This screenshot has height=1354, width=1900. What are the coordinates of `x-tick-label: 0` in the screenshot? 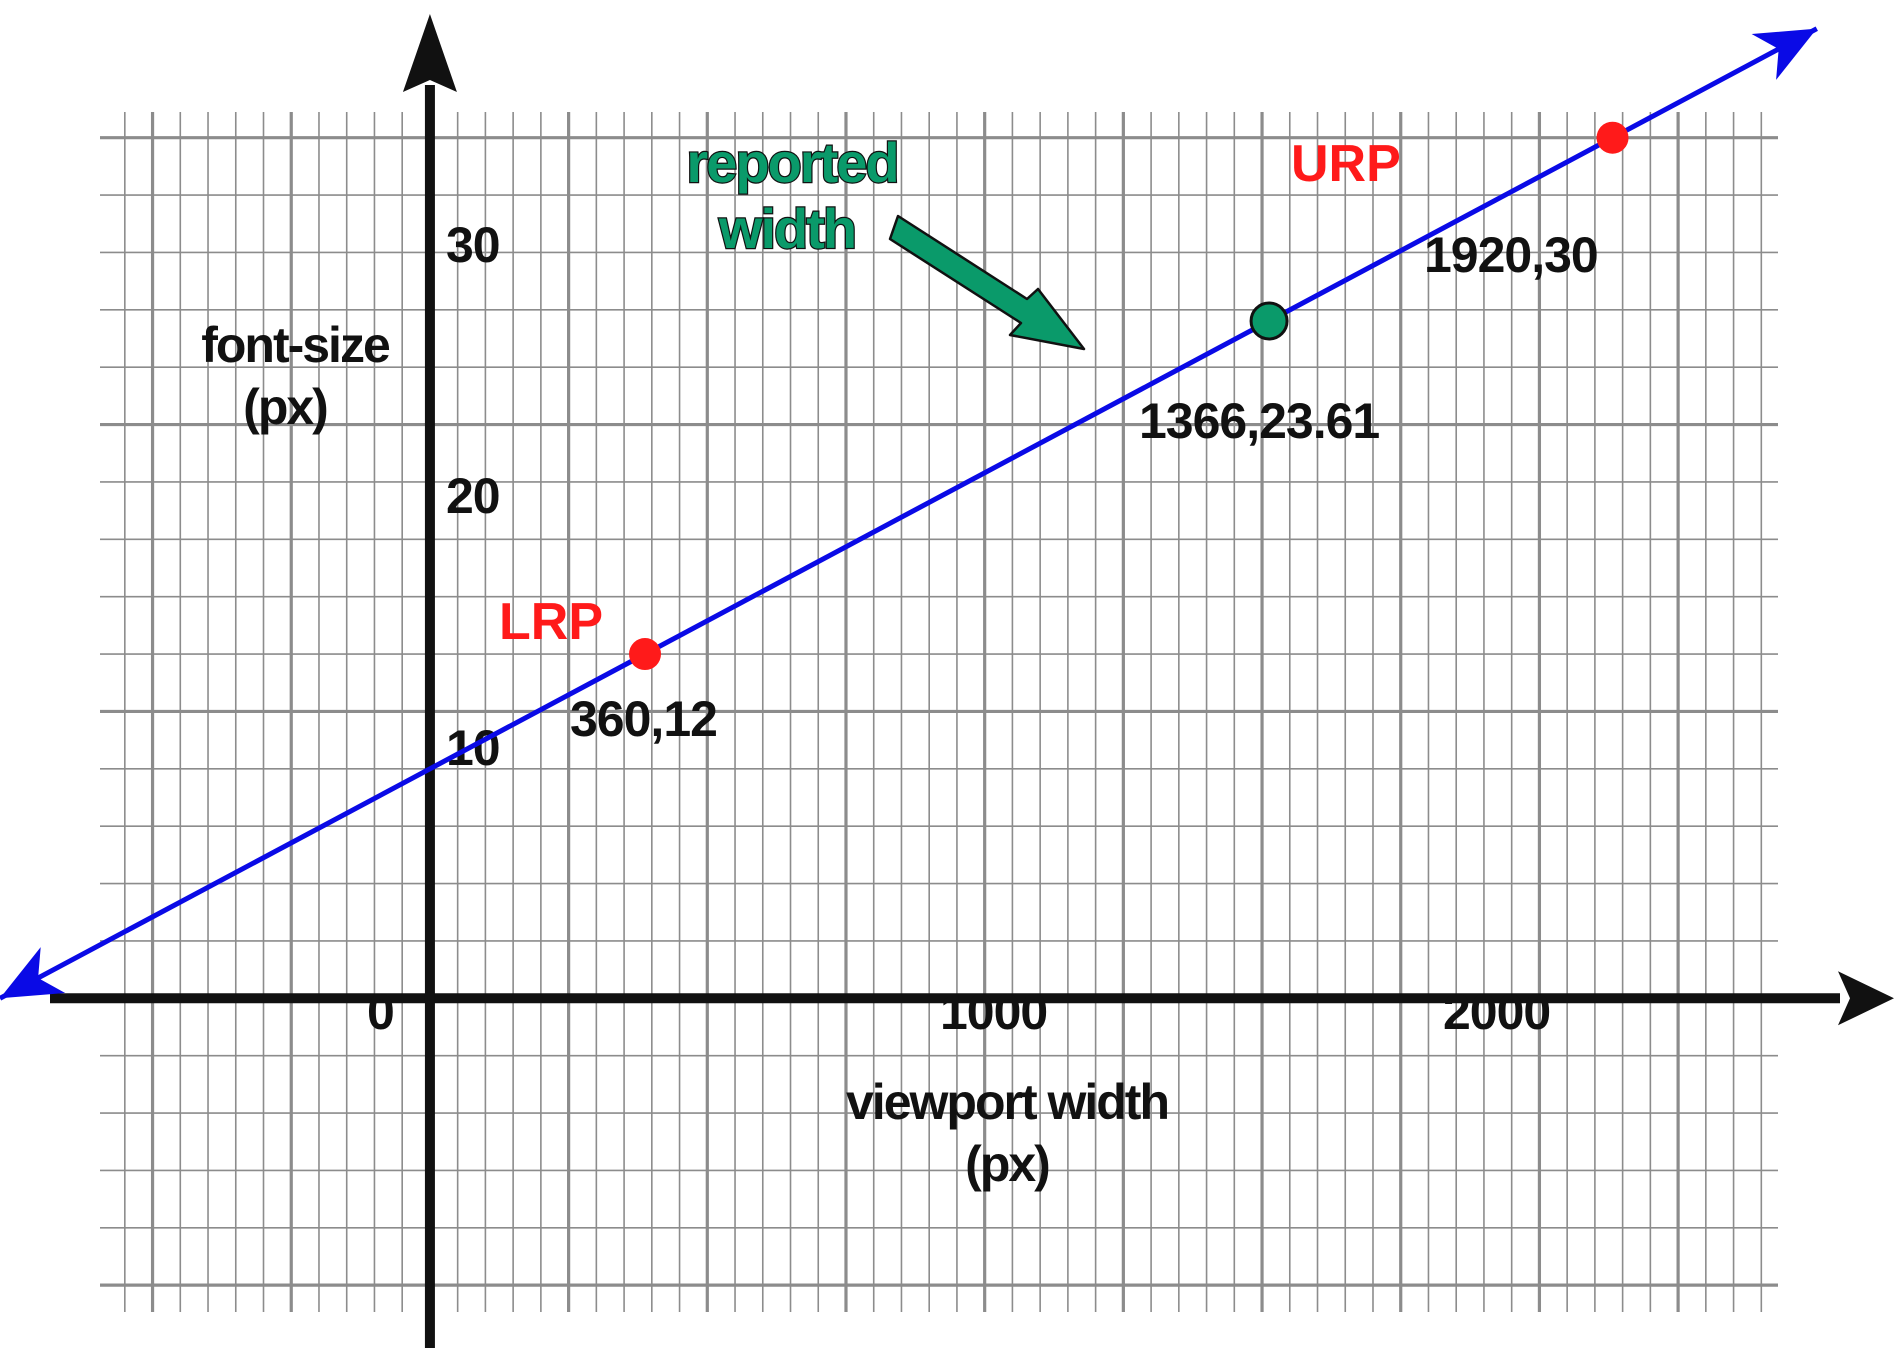 It's located at (380, 1012).